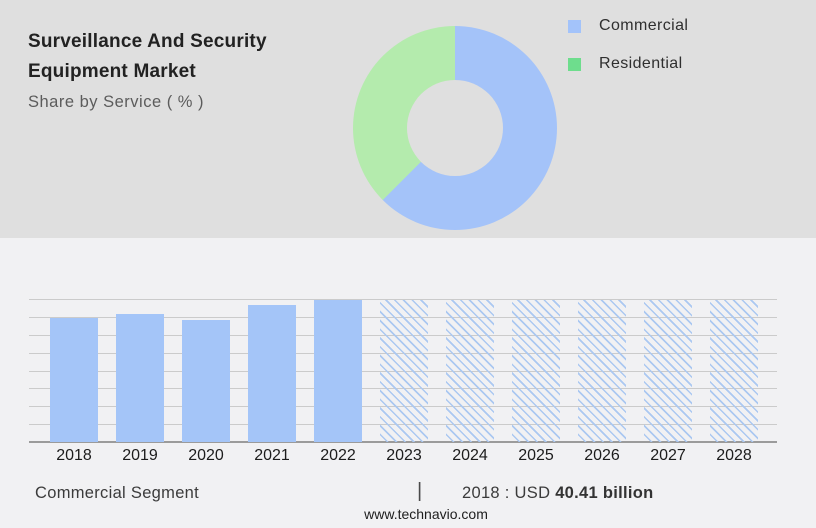 This screenshot has height=528, width=816. Describe the element at coordinates (574, 26) in the screenshot. I see `legend-swatch-commercial` at that location.